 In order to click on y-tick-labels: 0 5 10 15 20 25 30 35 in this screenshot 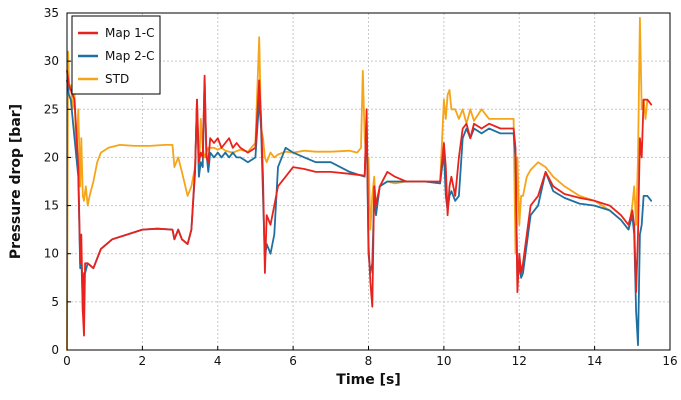, I will do `click(51, 181)`.